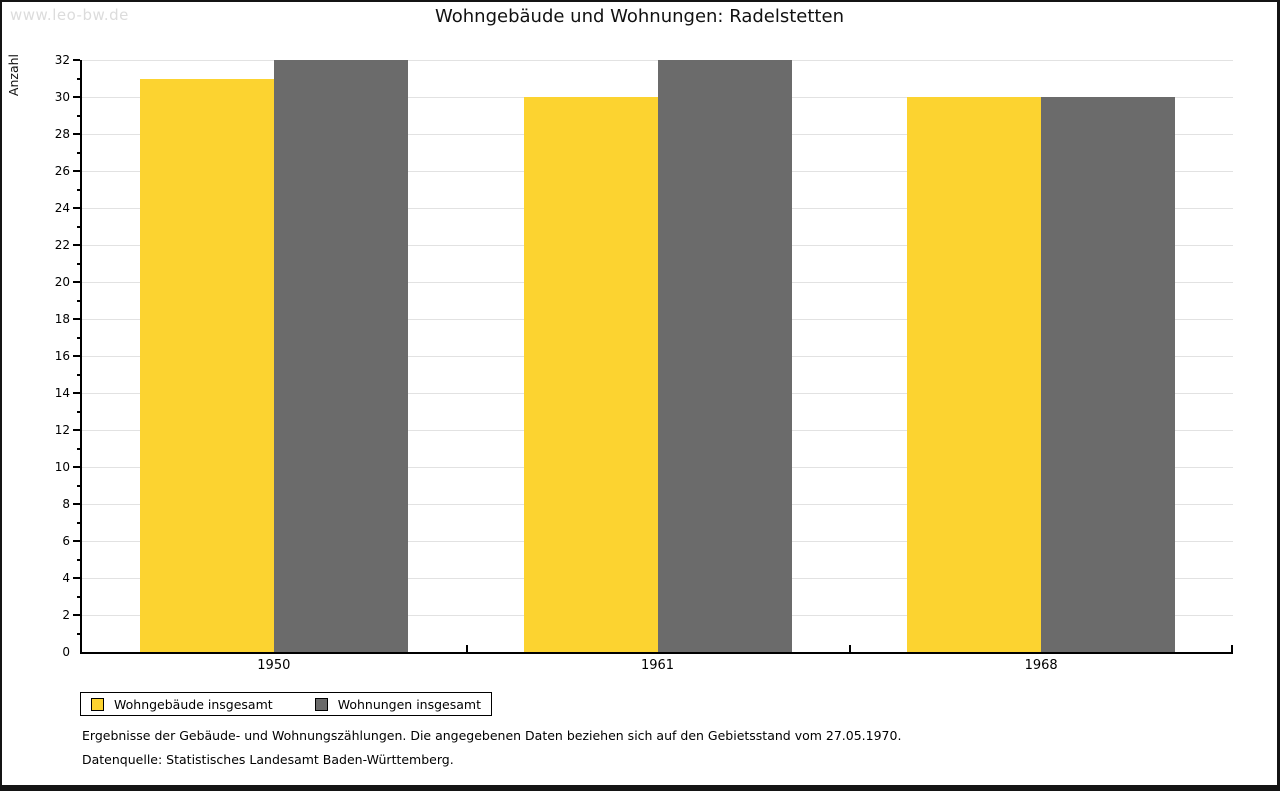  What do you see at coordinates (62, 60) in the screenshot?
I see `y-tick-label: 32` at bounding box center [62, 60].